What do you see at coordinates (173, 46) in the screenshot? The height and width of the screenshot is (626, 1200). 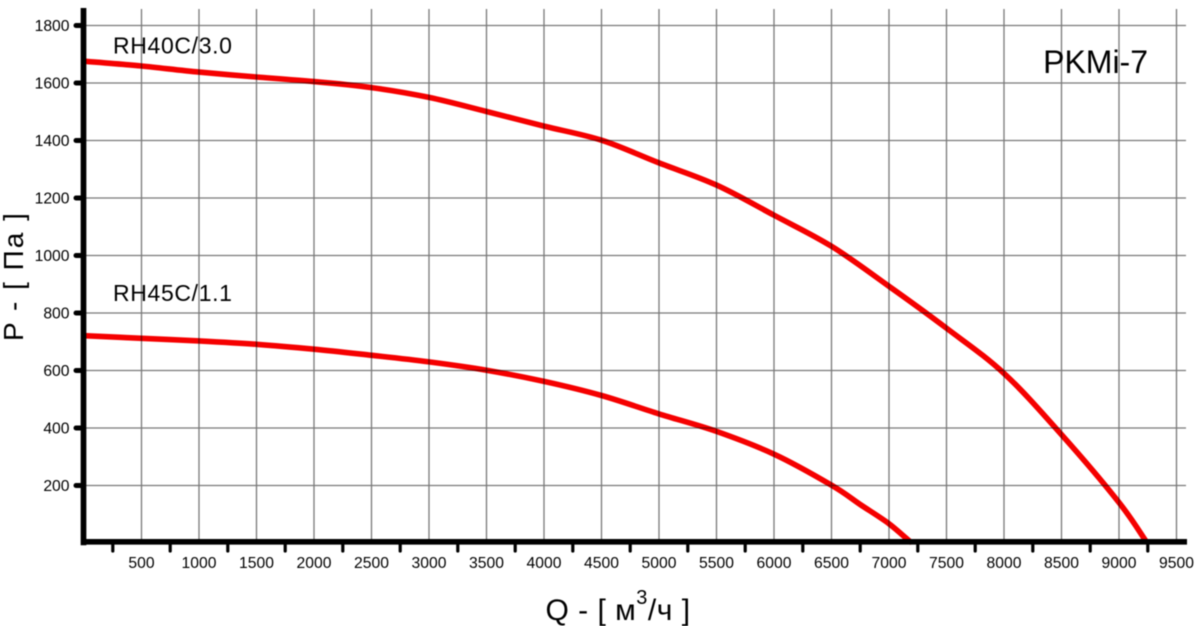 I see `svg-text: RH40C/3.0` at bounding box center [173, 46].